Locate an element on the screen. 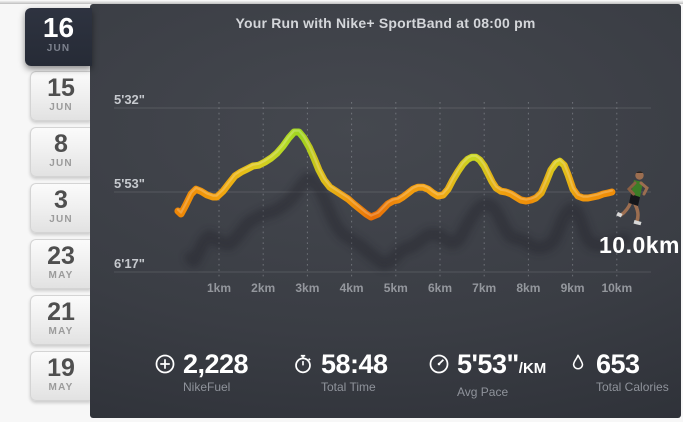 This screenshot has height=422, width=683. sidebar-date-tab-23-may: 23 MAY is located at coordinates (60, 264).